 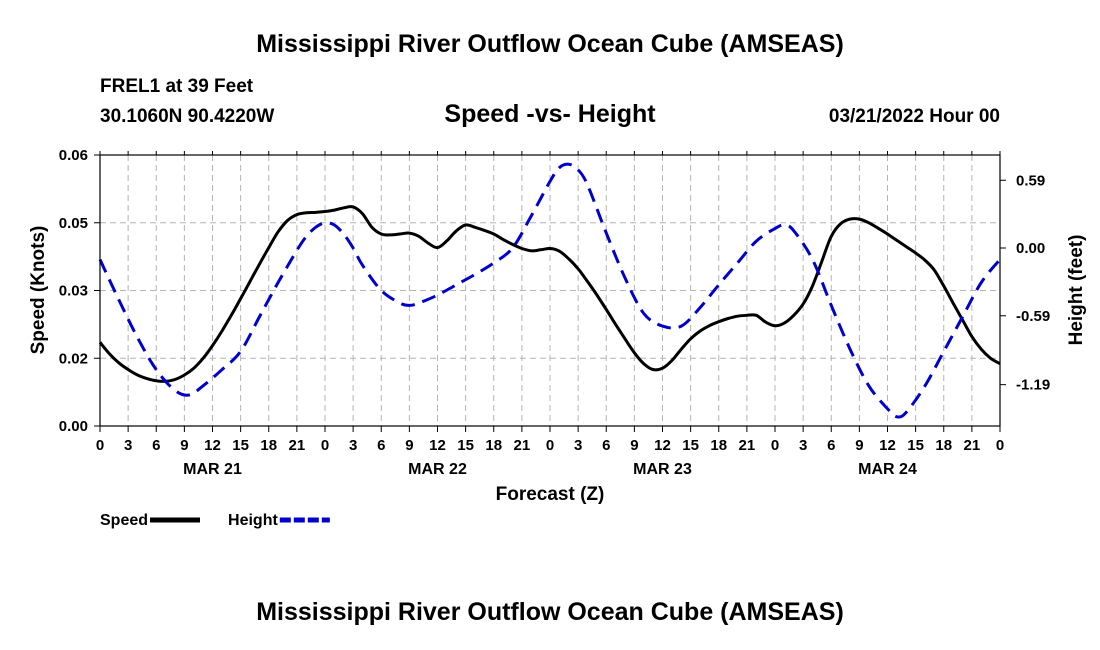 I want to click on y2-tick-label: 0.59, so click(x=1030, y=180).